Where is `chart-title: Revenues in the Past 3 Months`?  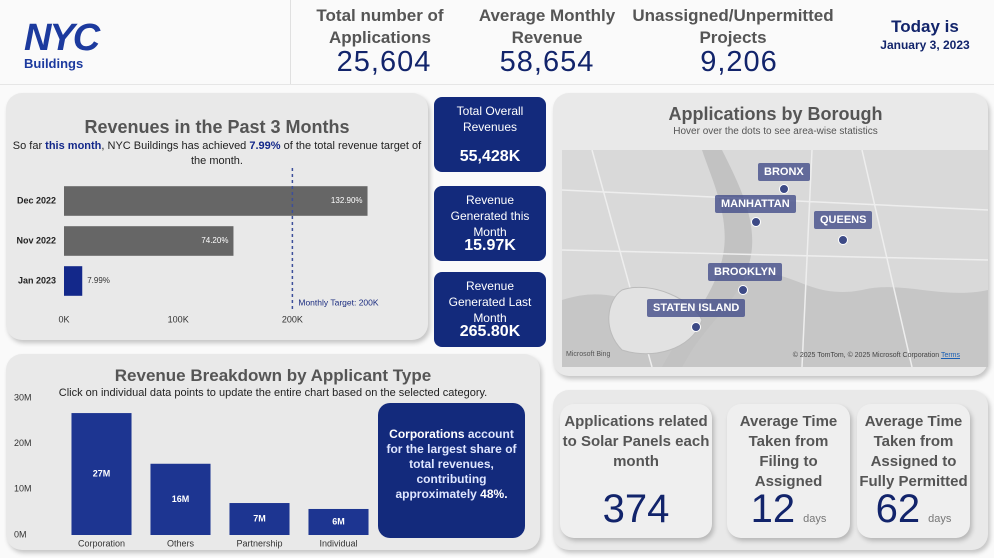
chart-title: Revenues in the Past 3 Months is located at coordinates (217, 127).